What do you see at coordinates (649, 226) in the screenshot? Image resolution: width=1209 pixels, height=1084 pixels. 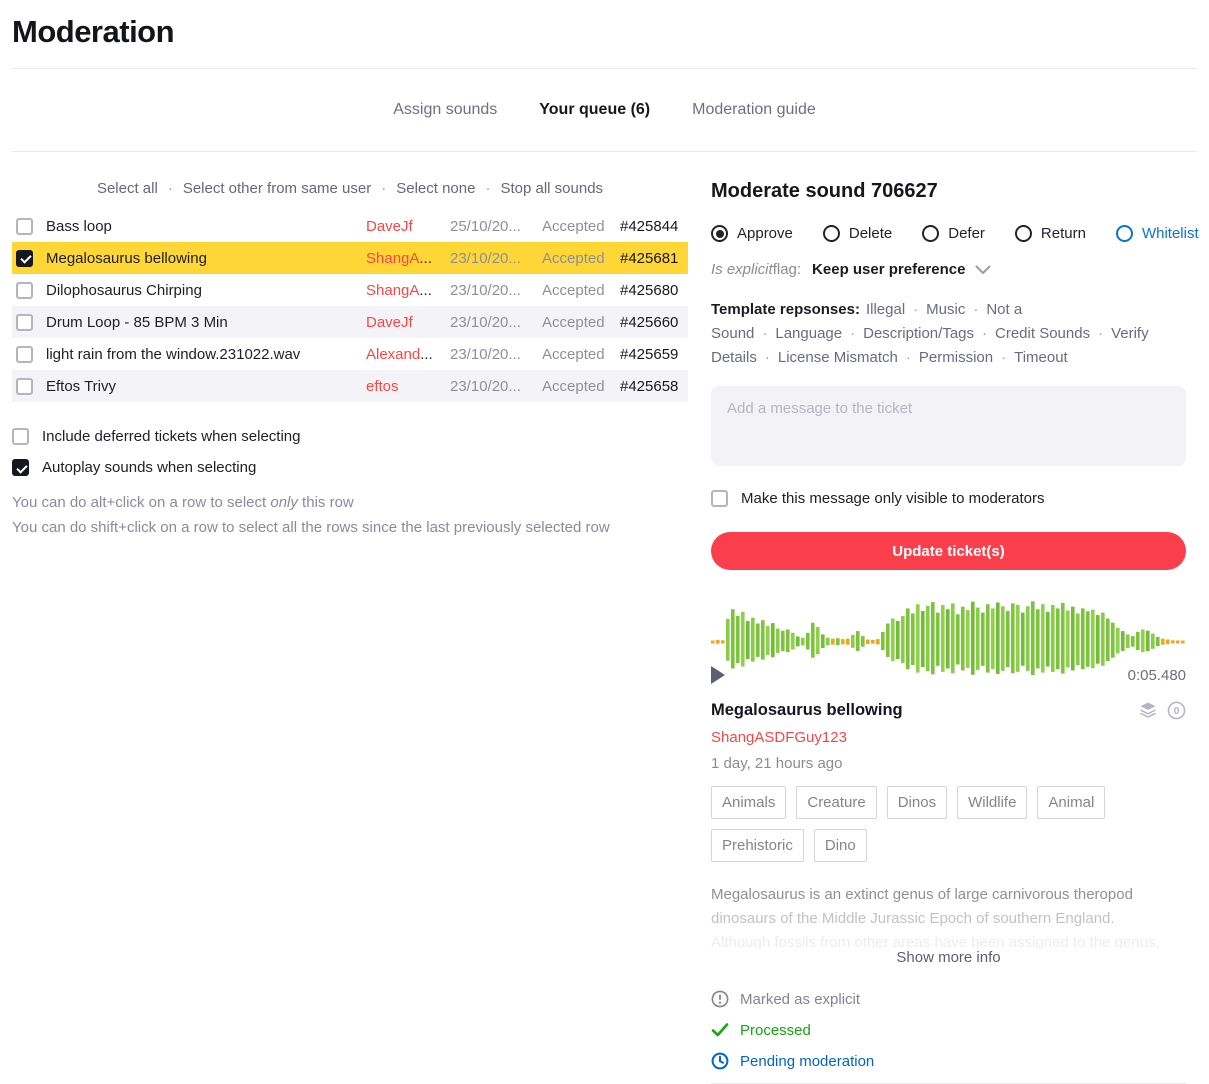 I see `ticket-cell: #425844` at bounding box center [649, 226].